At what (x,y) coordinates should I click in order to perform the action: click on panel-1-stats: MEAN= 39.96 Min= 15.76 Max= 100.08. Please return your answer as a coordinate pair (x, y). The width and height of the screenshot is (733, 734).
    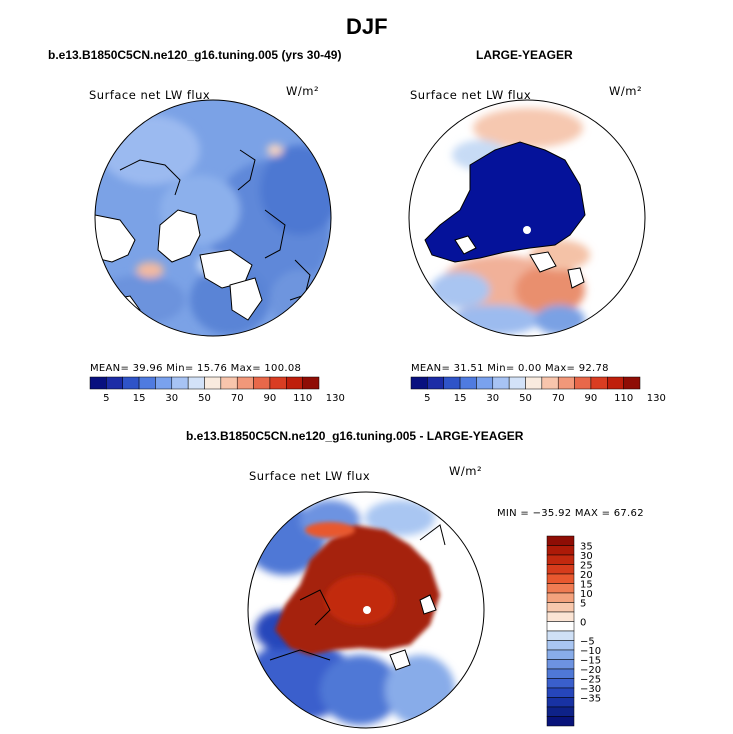
    Looking at the image, I should click on (196, 368).